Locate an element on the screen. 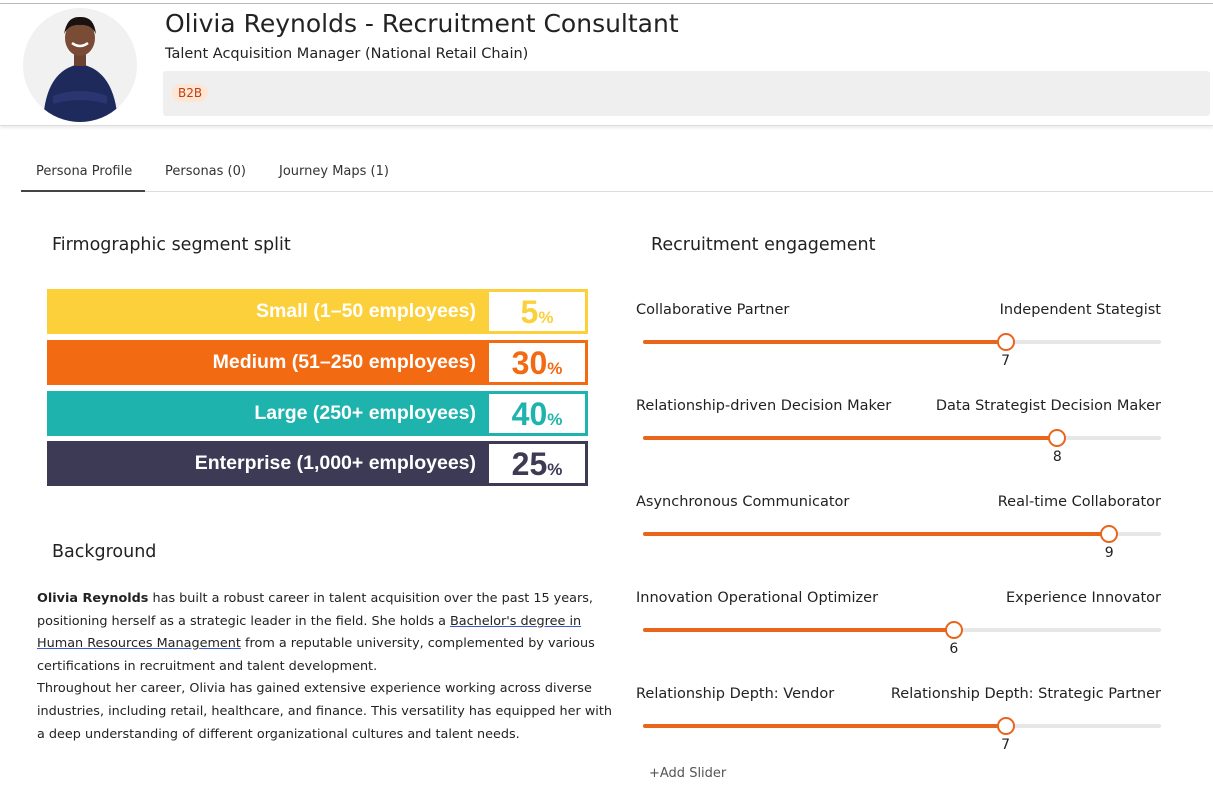 Image resolution: width=1213 pixels, height=787 pixels. slider-right-label: Experience Innovator is located at coordinates (1083, 598).